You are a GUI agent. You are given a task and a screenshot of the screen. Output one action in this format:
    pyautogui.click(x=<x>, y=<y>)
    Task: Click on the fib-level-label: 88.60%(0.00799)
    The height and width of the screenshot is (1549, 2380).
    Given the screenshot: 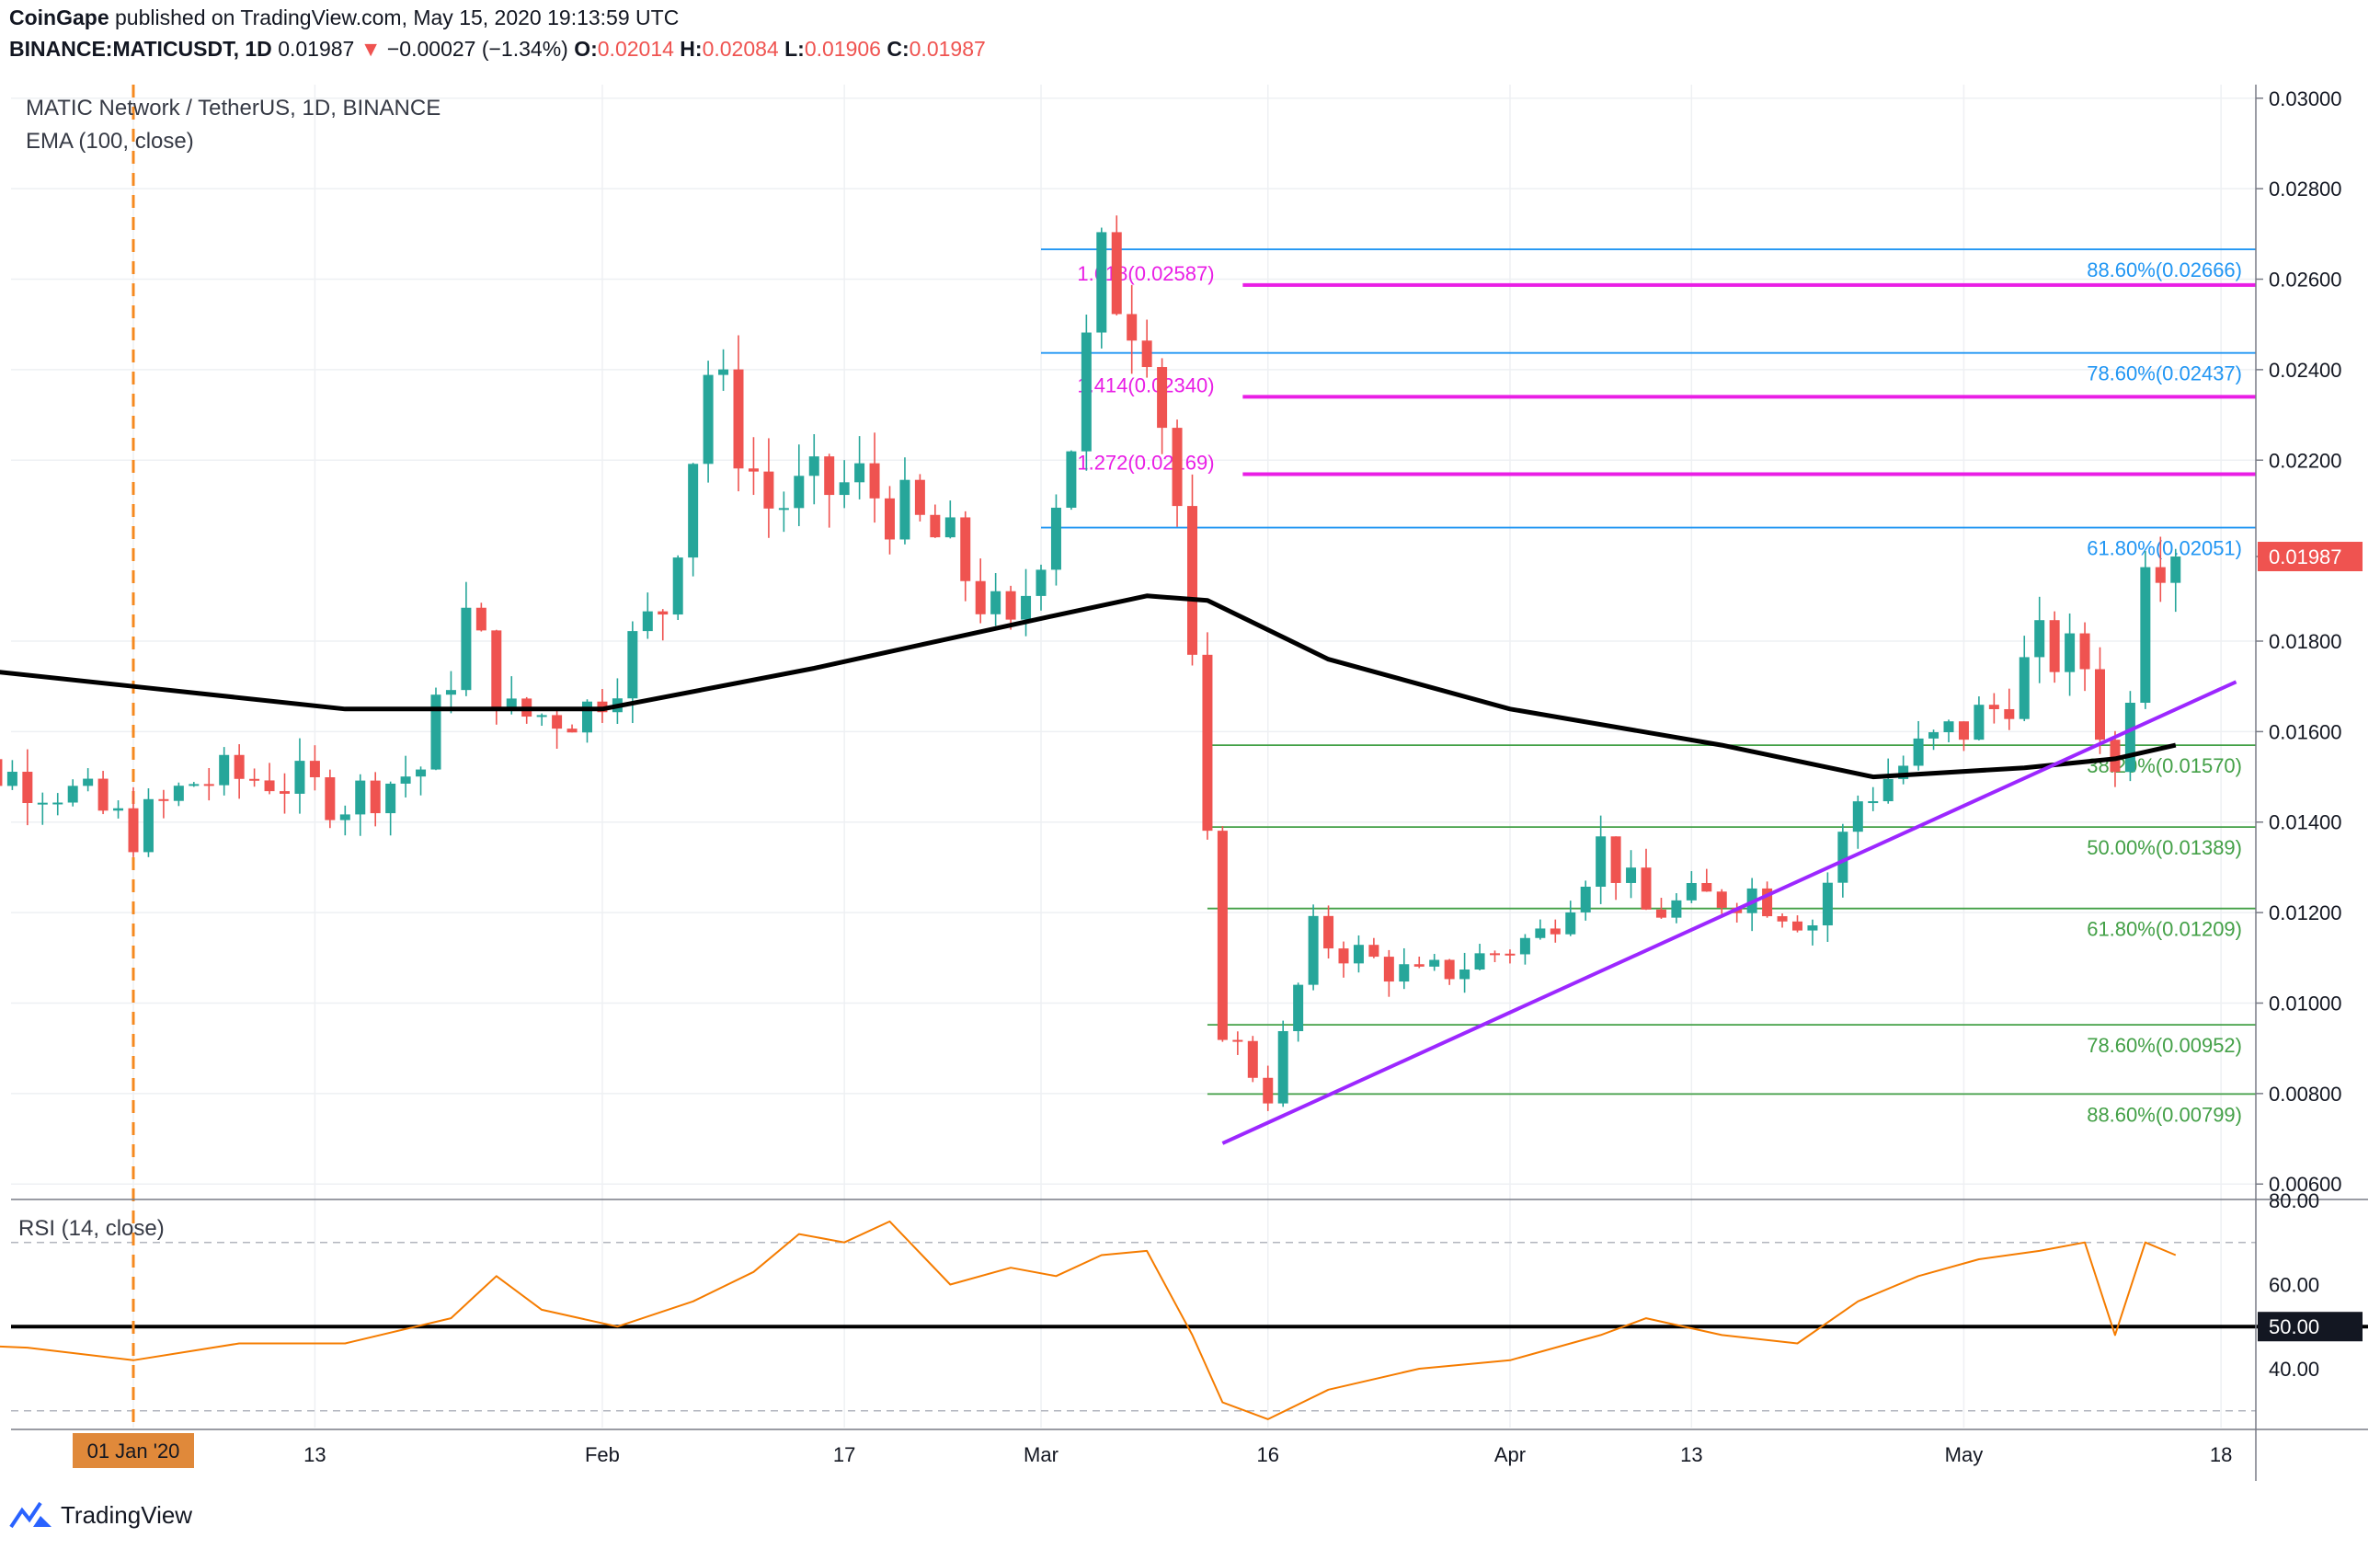 What is the action you would take?
    pyautogui.click(x=2164, y=1114)
    